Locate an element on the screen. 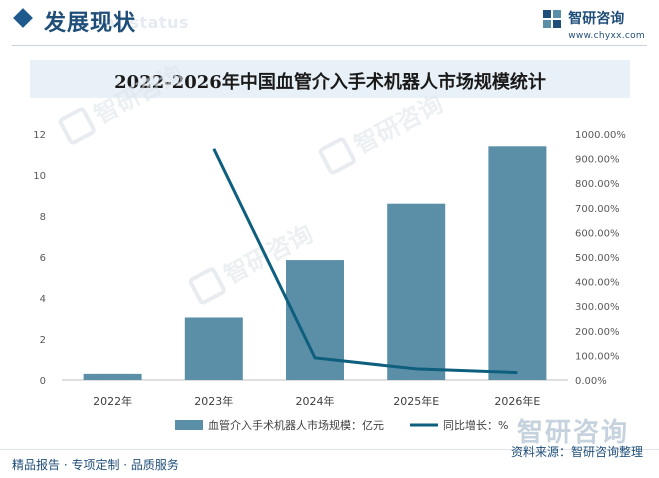 This screenshot has height=478, width=659. brand-logo-icon is located at coordinates (552, 19).